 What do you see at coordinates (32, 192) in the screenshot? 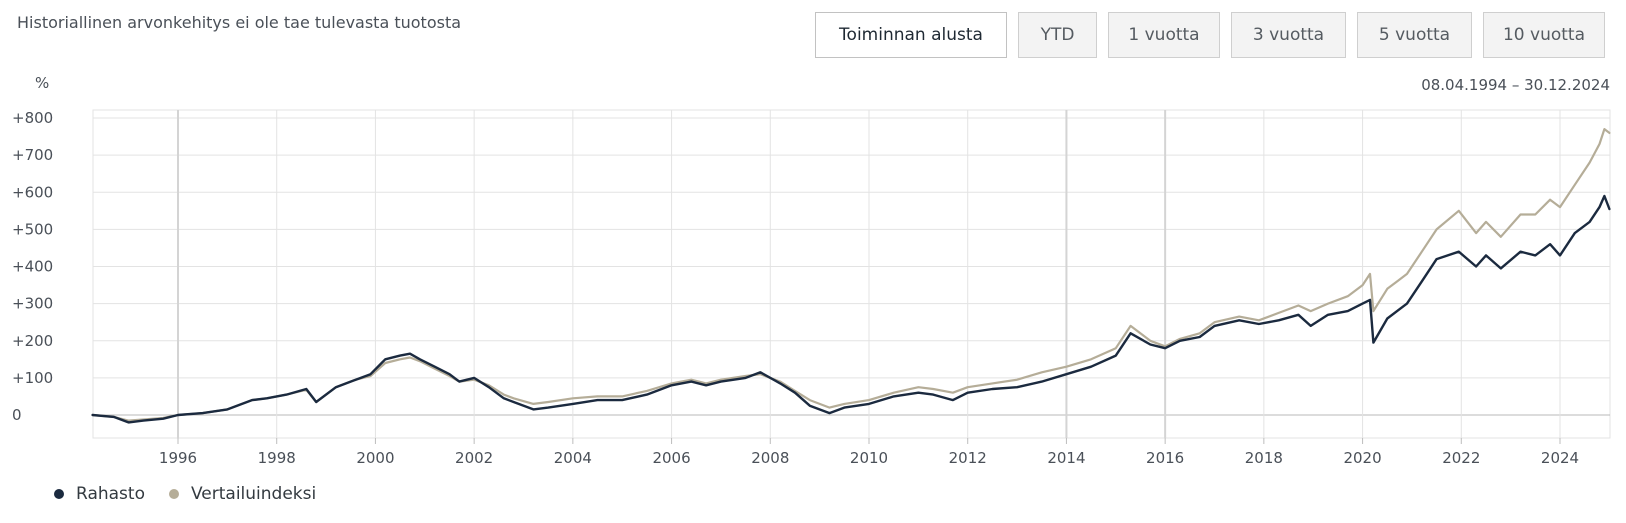
I see `y-tick-label: +600` at bounding box center [32, 192].